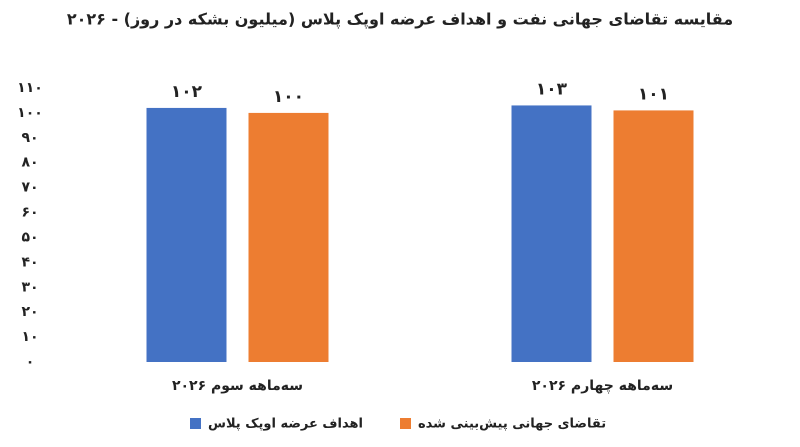  Describe the element at coordinates (512, 424) in the screenshot. I see `legend-label: تقاضای جهانی پیش‌بینی شده` at that location.